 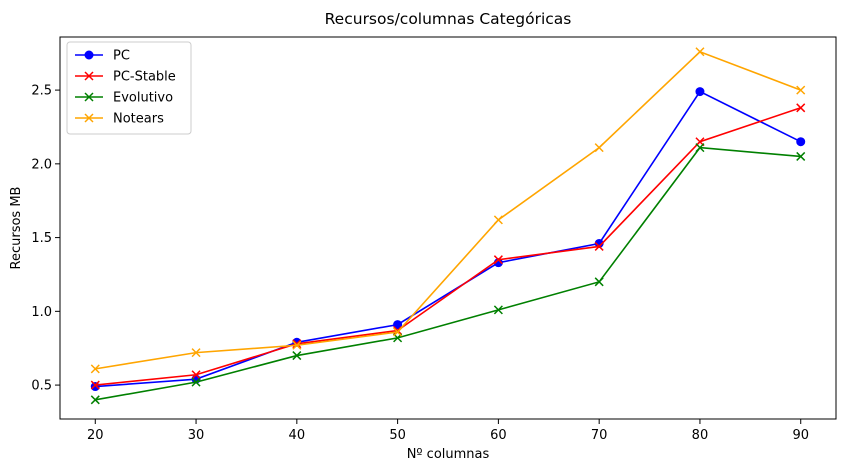 What do you see at coordinates (41, 312) in the screenshot?
I see `y-tick-label: 1.0` at bounding box center [41, 312].